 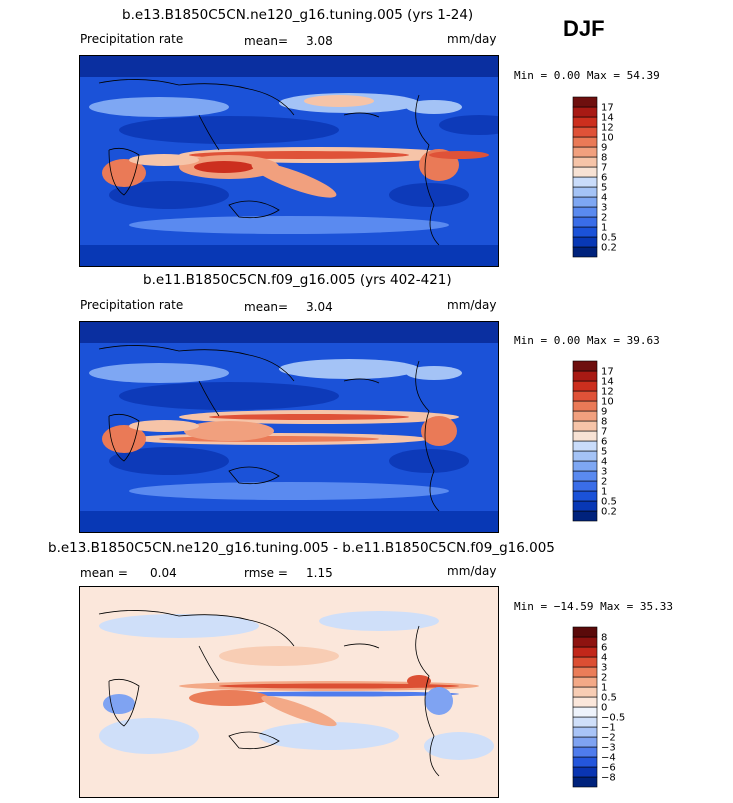 I want to click on panel3-rmse-value: 1.15, so click(x=319, y=573).